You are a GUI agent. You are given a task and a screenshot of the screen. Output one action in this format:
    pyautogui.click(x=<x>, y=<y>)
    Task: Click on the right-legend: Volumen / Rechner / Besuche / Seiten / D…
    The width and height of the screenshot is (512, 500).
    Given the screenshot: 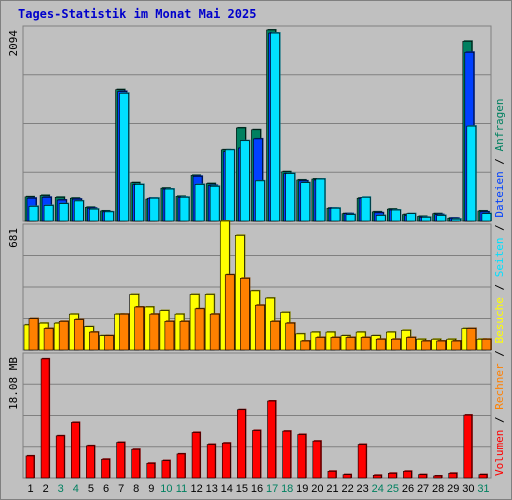 What is the action you would take?
    pyautogui.click(x=499, y=287)
    